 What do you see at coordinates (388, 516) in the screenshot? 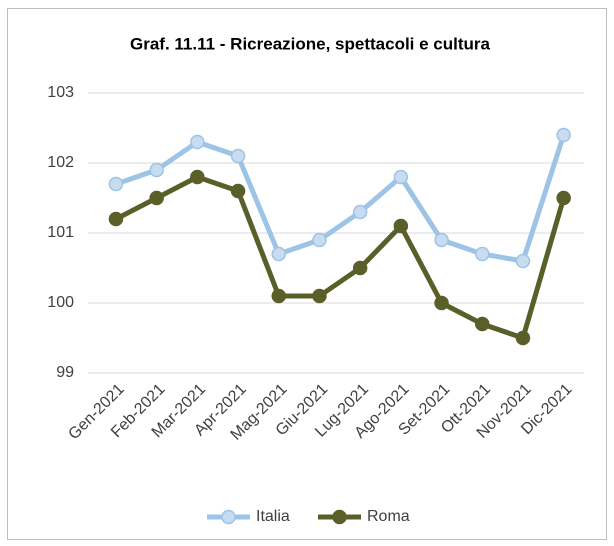
I see `legend-label: Roma` at bounding box center [388, 516].